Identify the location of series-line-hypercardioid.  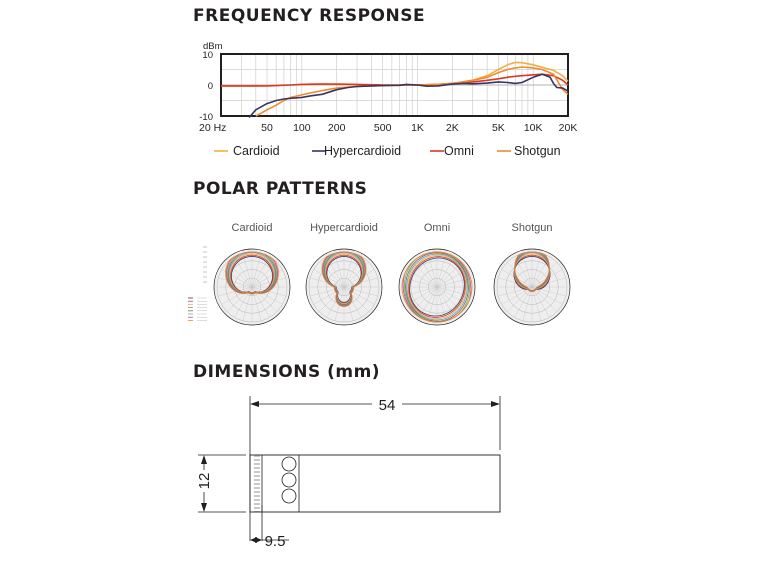
(408, 96).